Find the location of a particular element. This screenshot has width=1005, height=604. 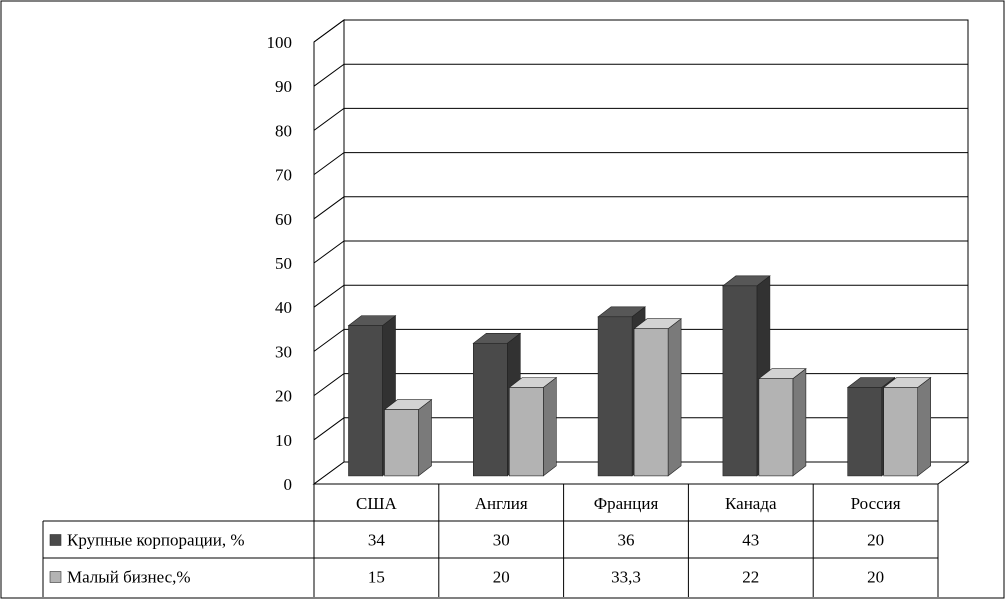

table-cell: 22 is located at coordinates (750, 577).